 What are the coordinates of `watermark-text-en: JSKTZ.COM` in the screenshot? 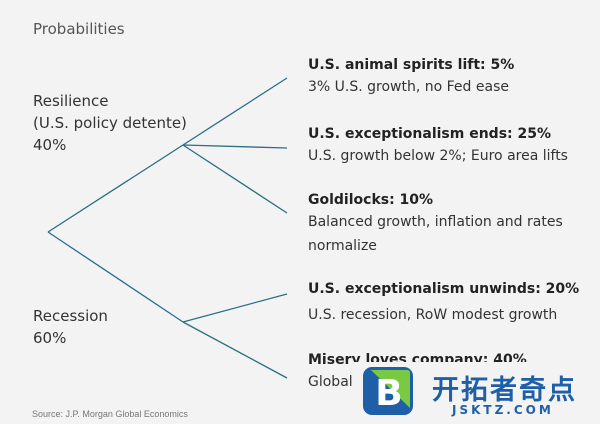 It's located at (503, 410).